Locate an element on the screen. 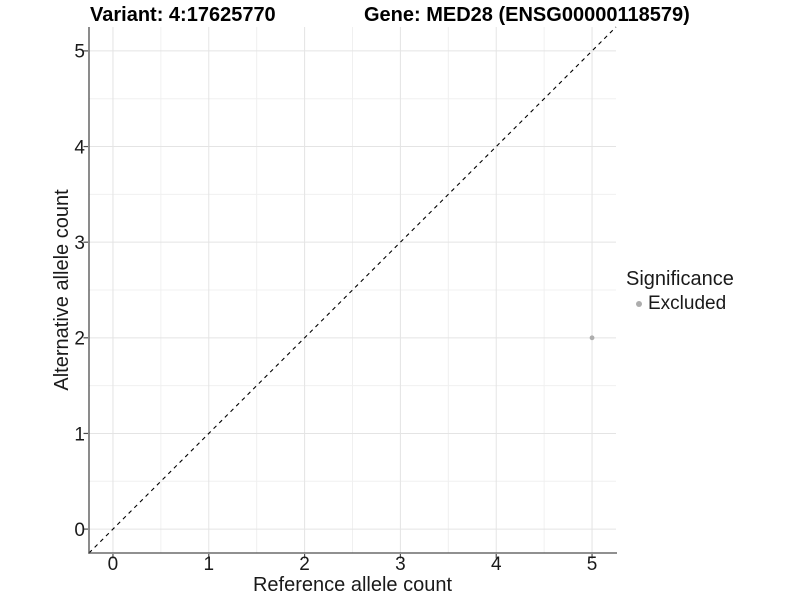  x-tick-label: 0 is located at coordinates (113, 564).